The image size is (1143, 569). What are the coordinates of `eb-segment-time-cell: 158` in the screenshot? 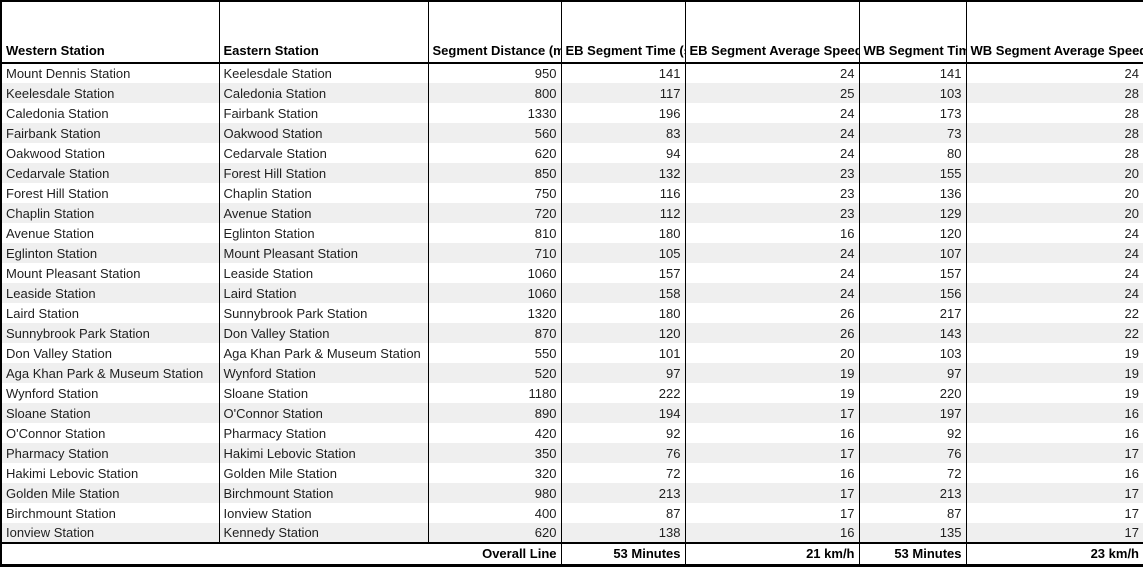 It's located at (622, 293).